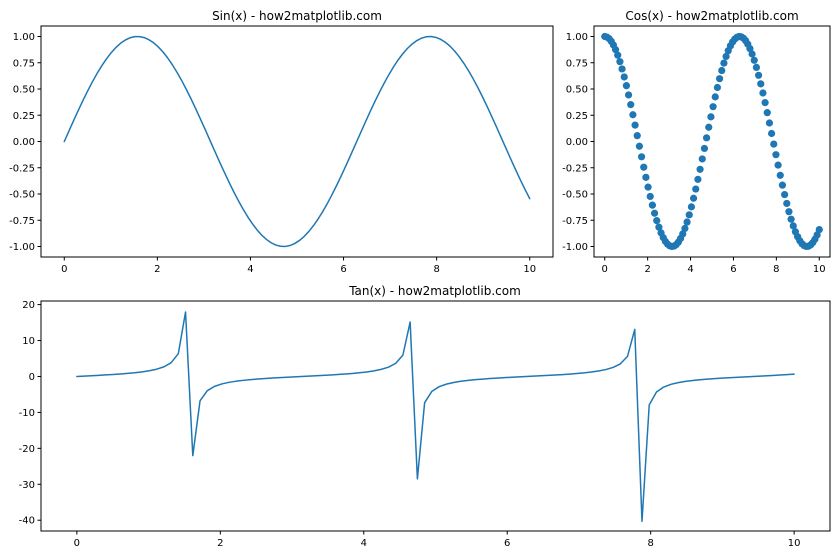  I want to click on sin-y-axis: 1.00 0.75 0.50 0.25 0.00 -0.25 -0.50 -0.75 -1.00, so click(25, 142).